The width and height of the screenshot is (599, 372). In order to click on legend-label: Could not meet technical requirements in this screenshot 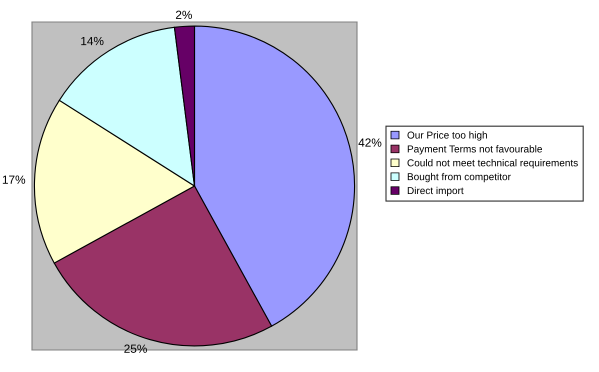, I will do `click(493, 163)`.